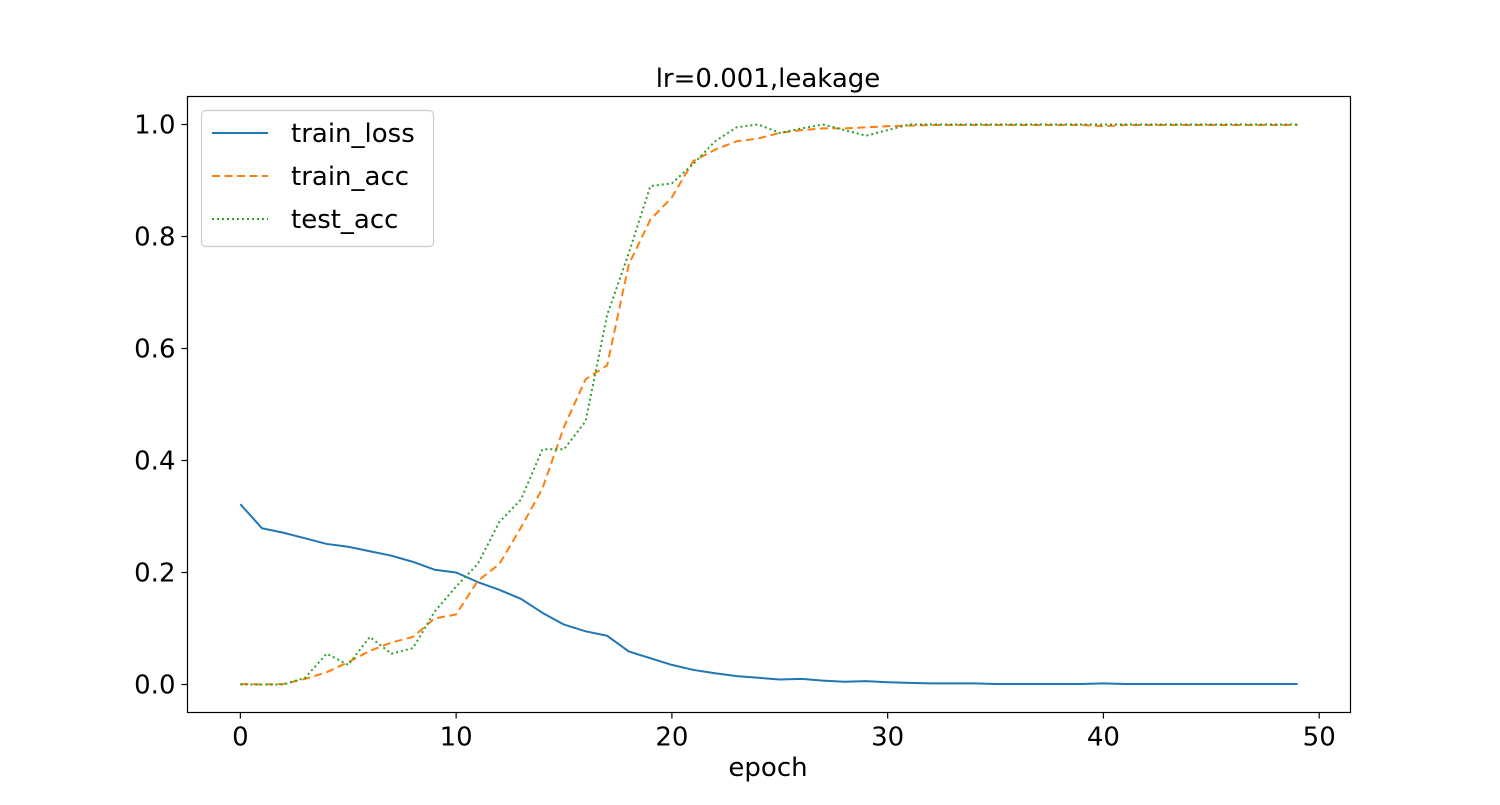 The width and height of the screenshot is (1500, 805). I want to click on legend-label: train_loss, so click(353, 134).